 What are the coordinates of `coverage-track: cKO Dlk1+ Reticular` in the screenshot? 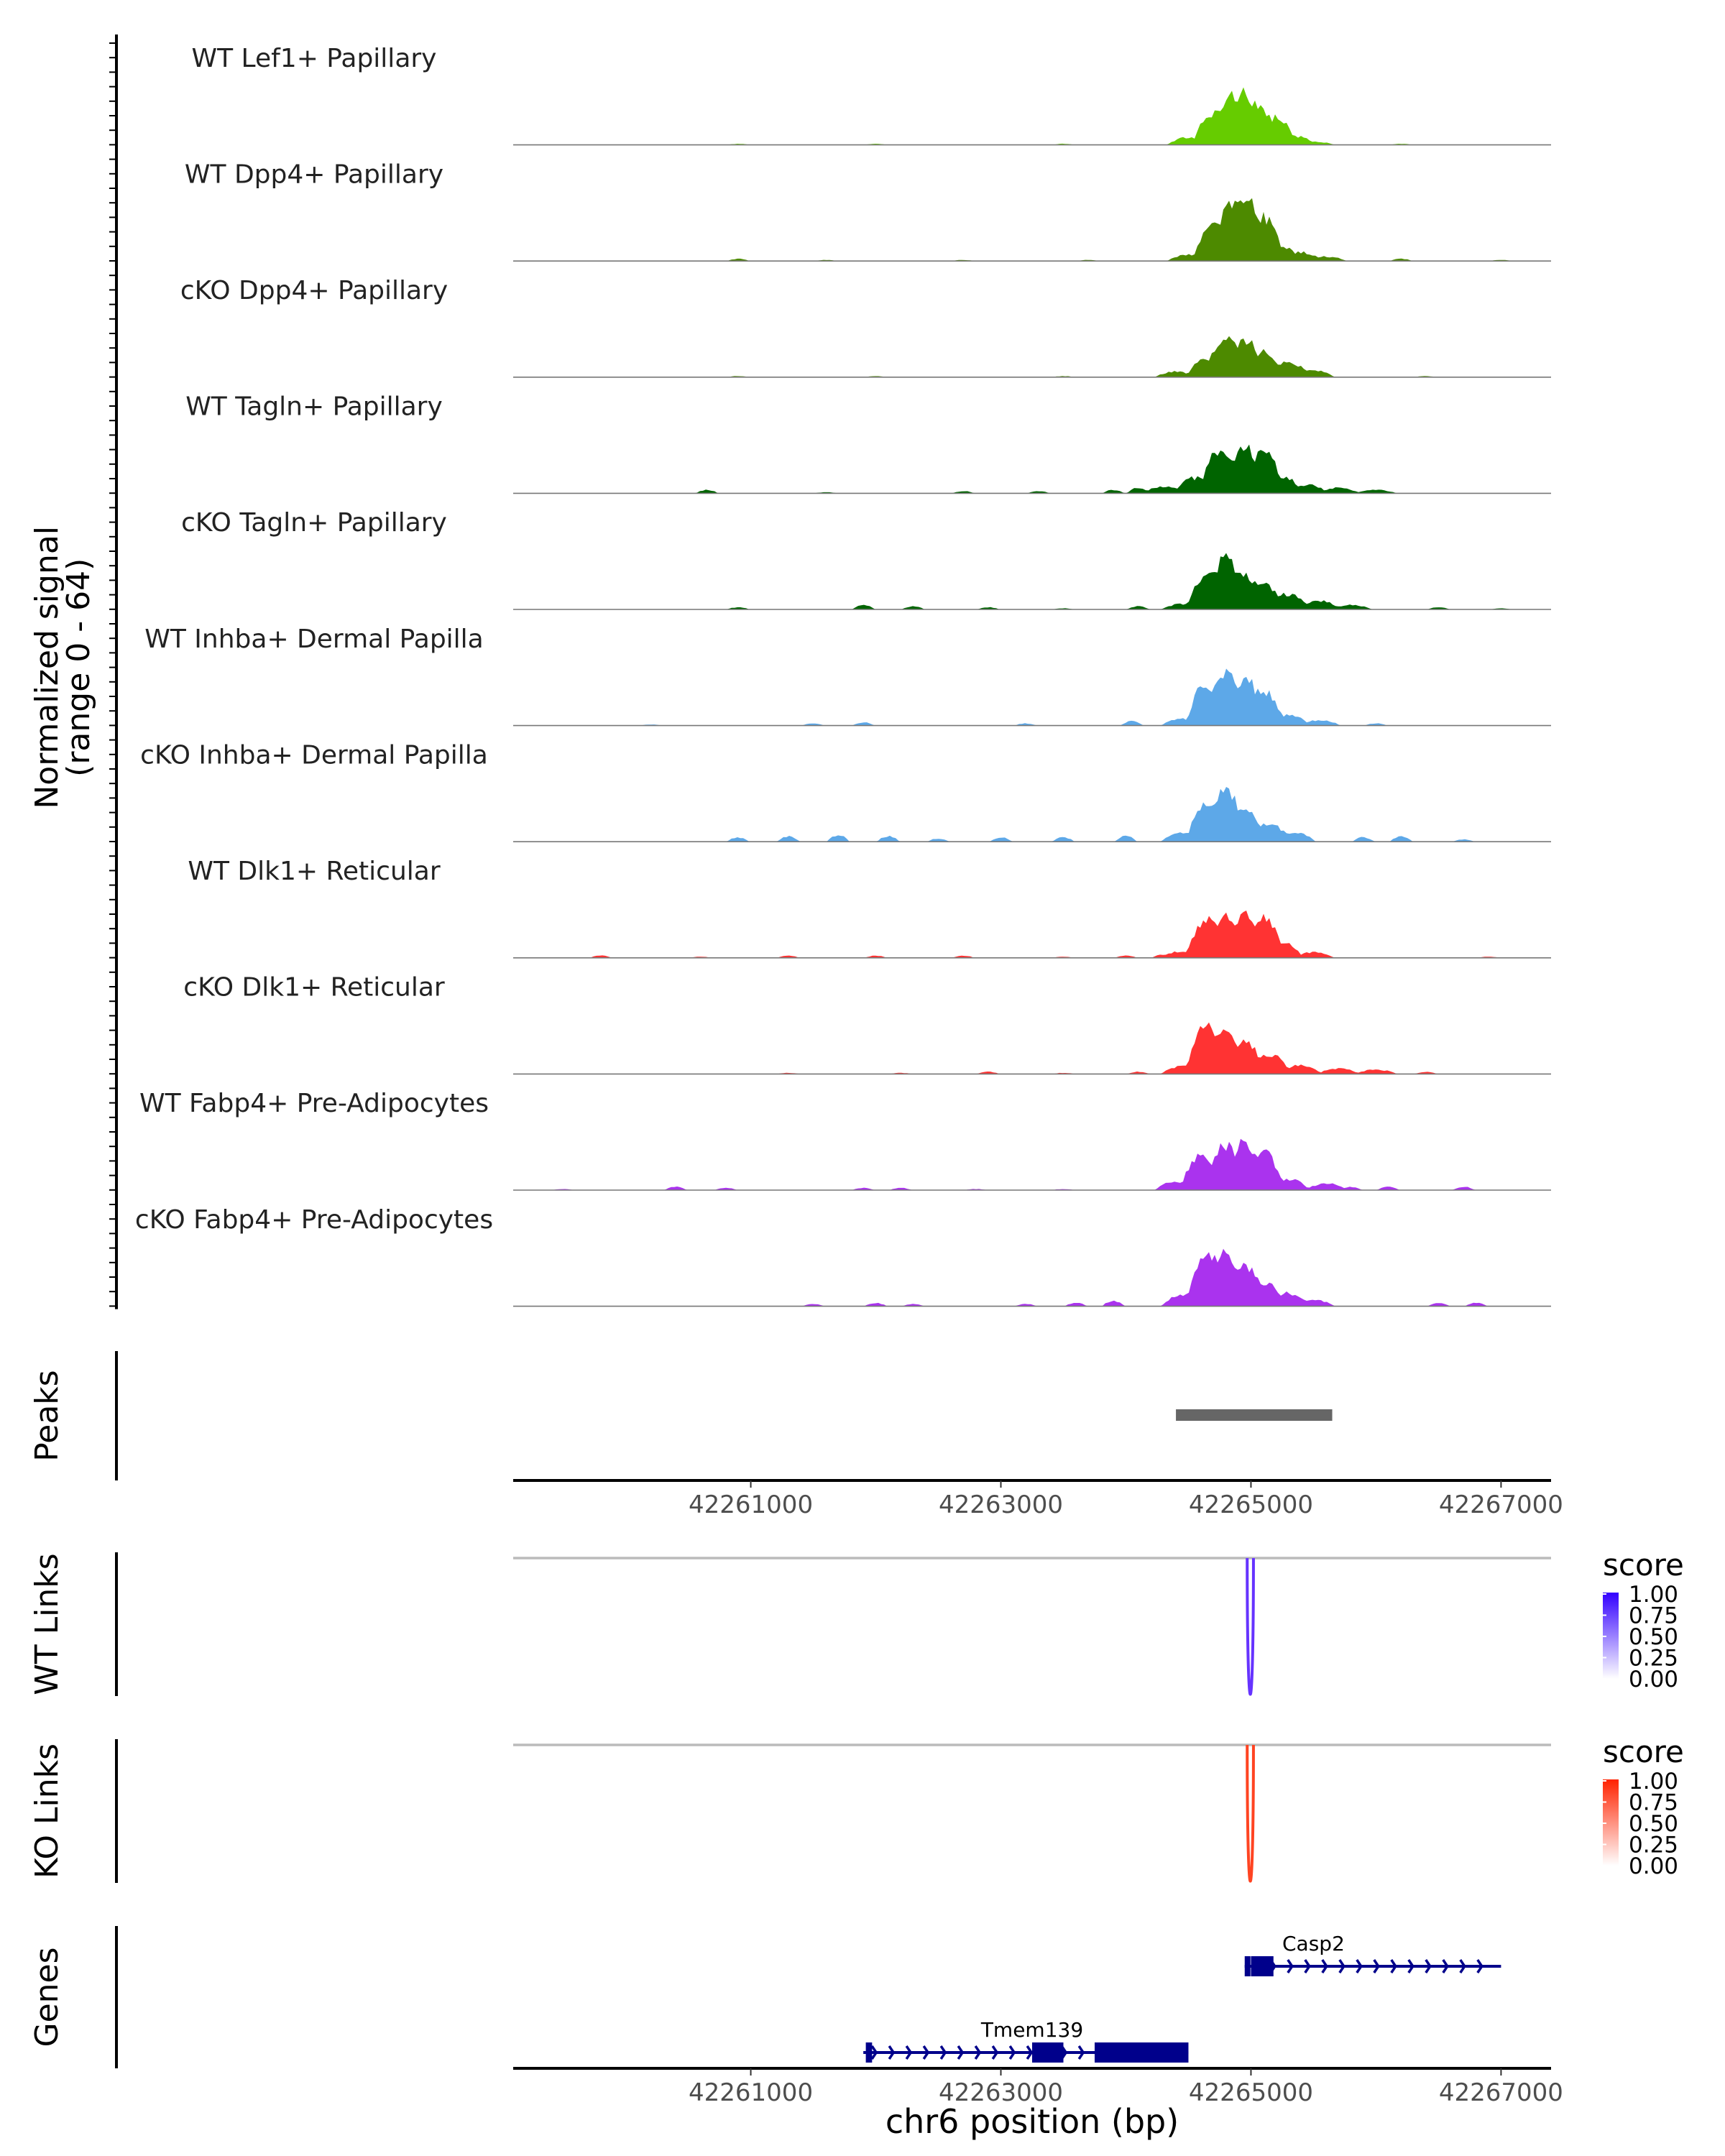 It's located at (867, 1024).